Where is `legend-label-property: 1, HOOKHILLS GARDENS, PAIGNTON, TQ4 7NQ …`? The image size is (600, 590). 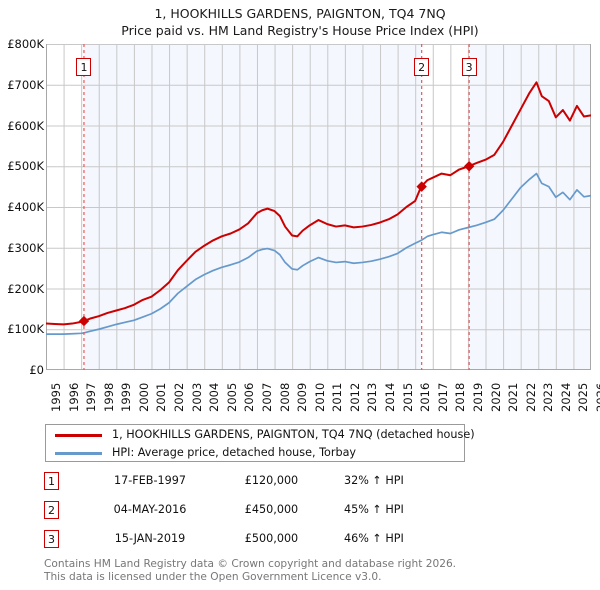
legend-label-property: 1, HOOKHILLS GARDENS, PAIGNTON, TQ4 7NQ … is located at coordinates (293, 434).